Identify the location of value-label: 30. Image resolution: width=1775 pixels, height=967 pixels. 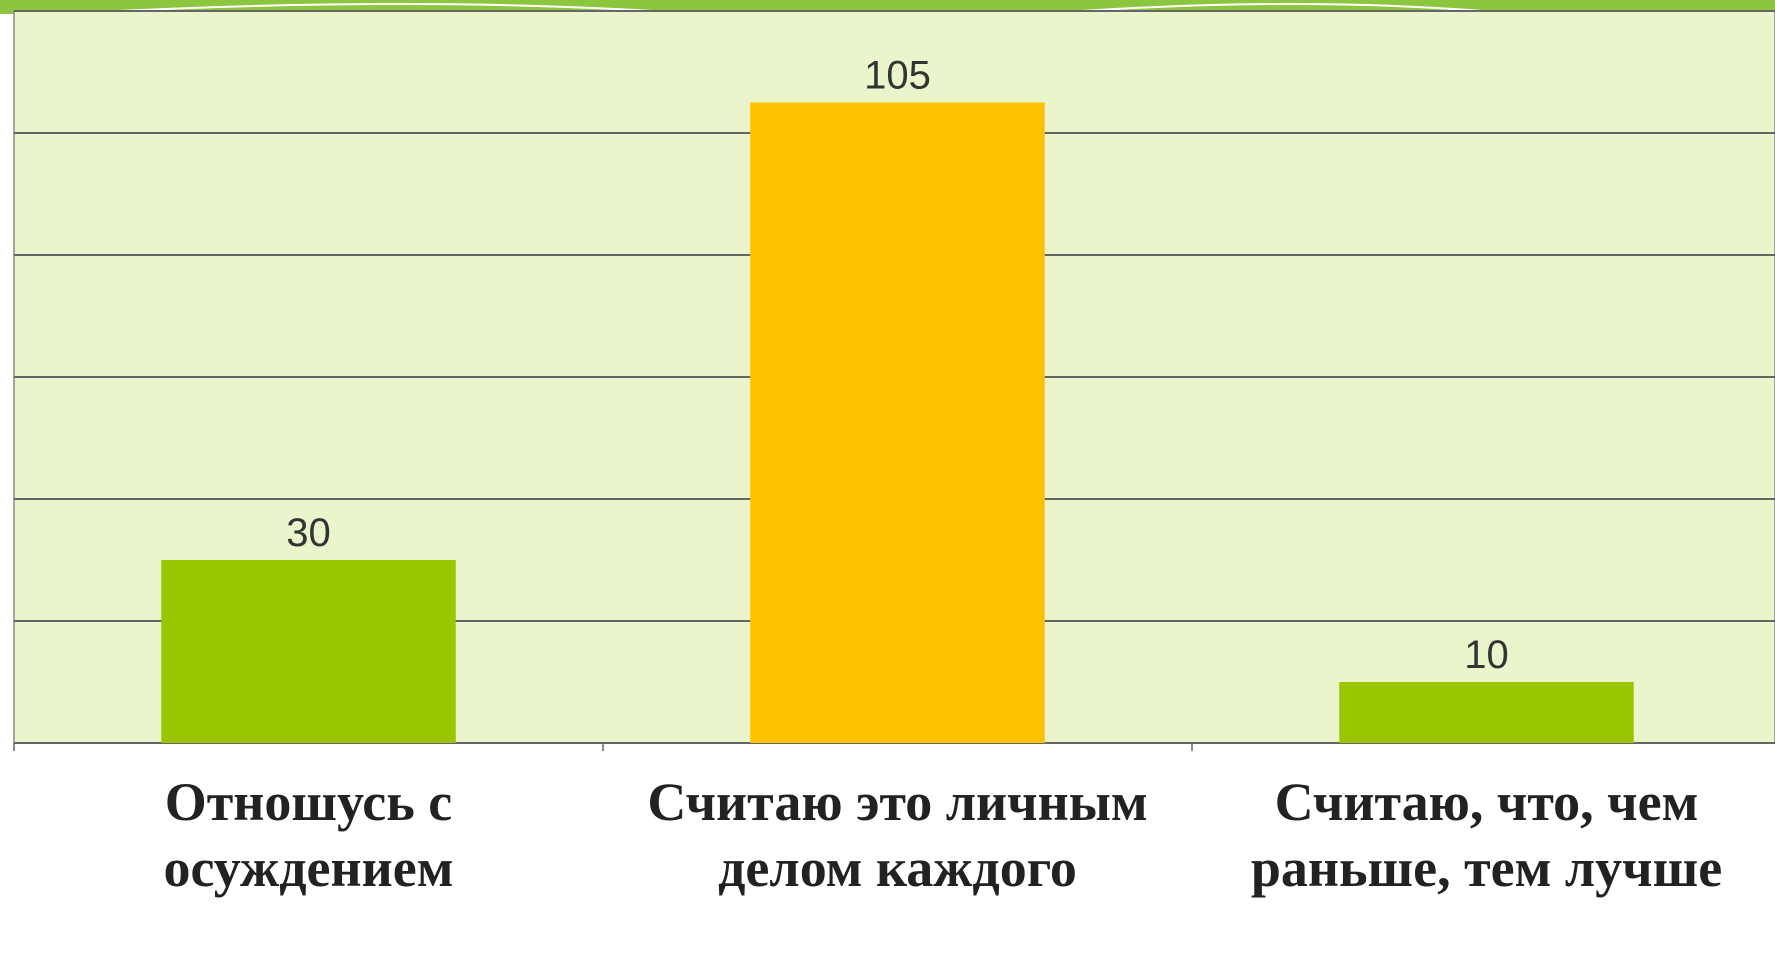
(308, 533).